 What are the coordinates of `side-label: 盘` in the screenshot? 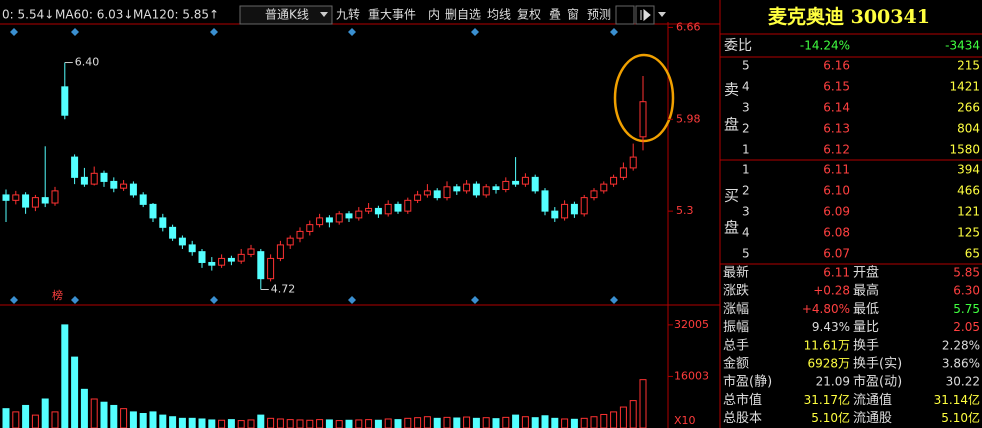 It's located at (731, 125).